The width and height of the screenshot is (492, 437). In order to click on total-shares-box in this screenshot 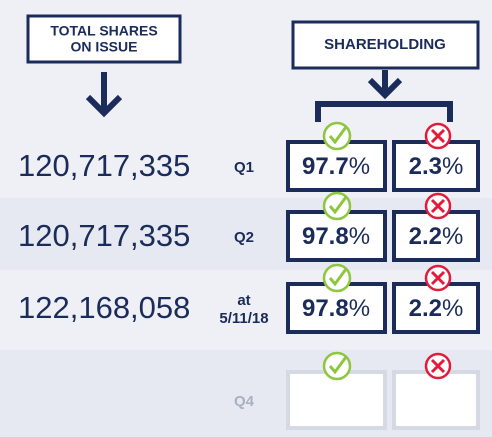, I will do `click(104, 39)`.